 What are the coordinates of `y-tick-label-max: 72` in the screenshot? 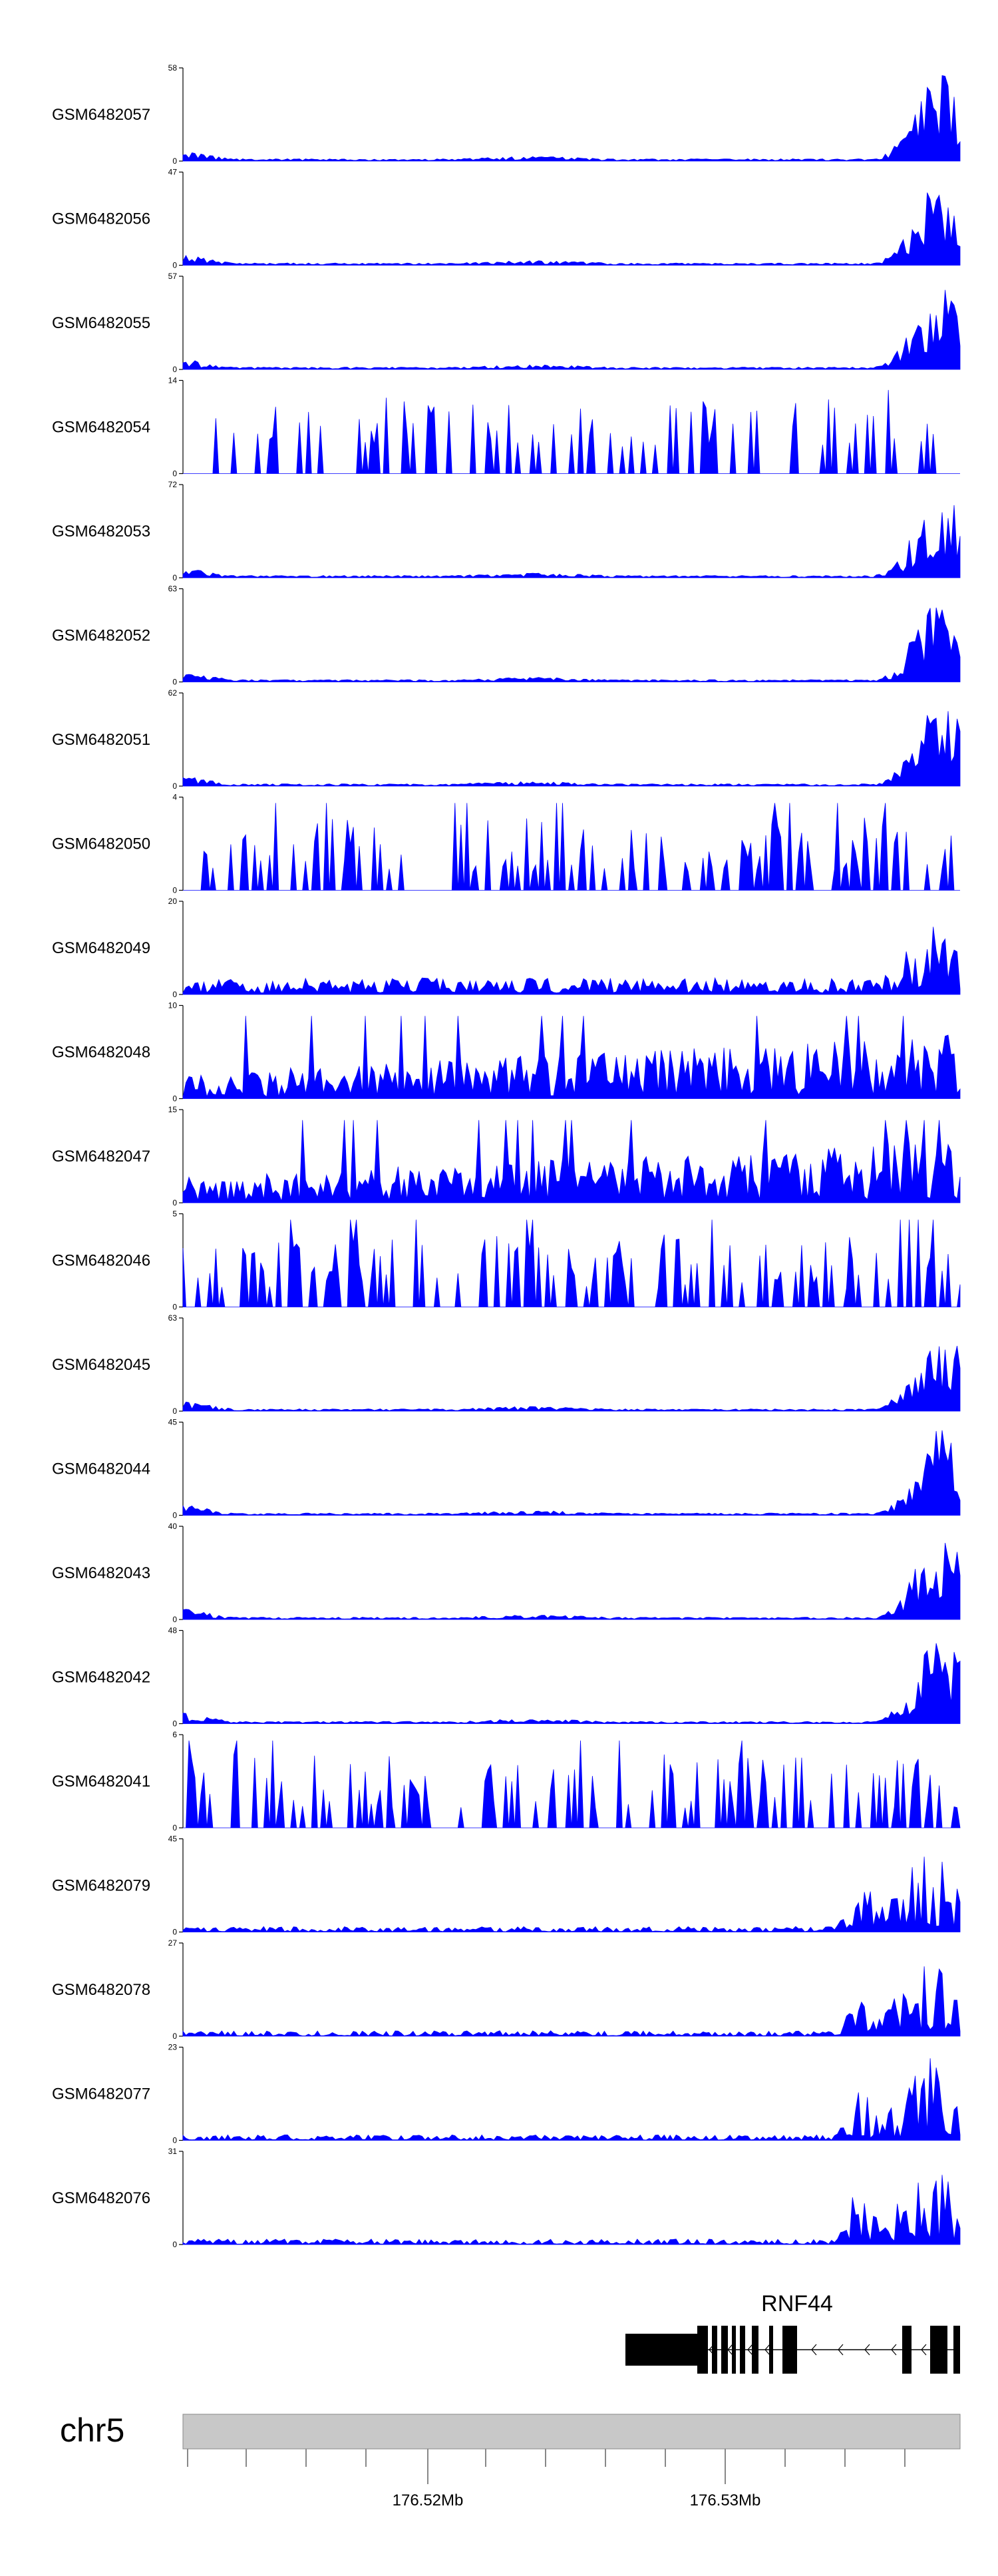 It's located at (173, 484).